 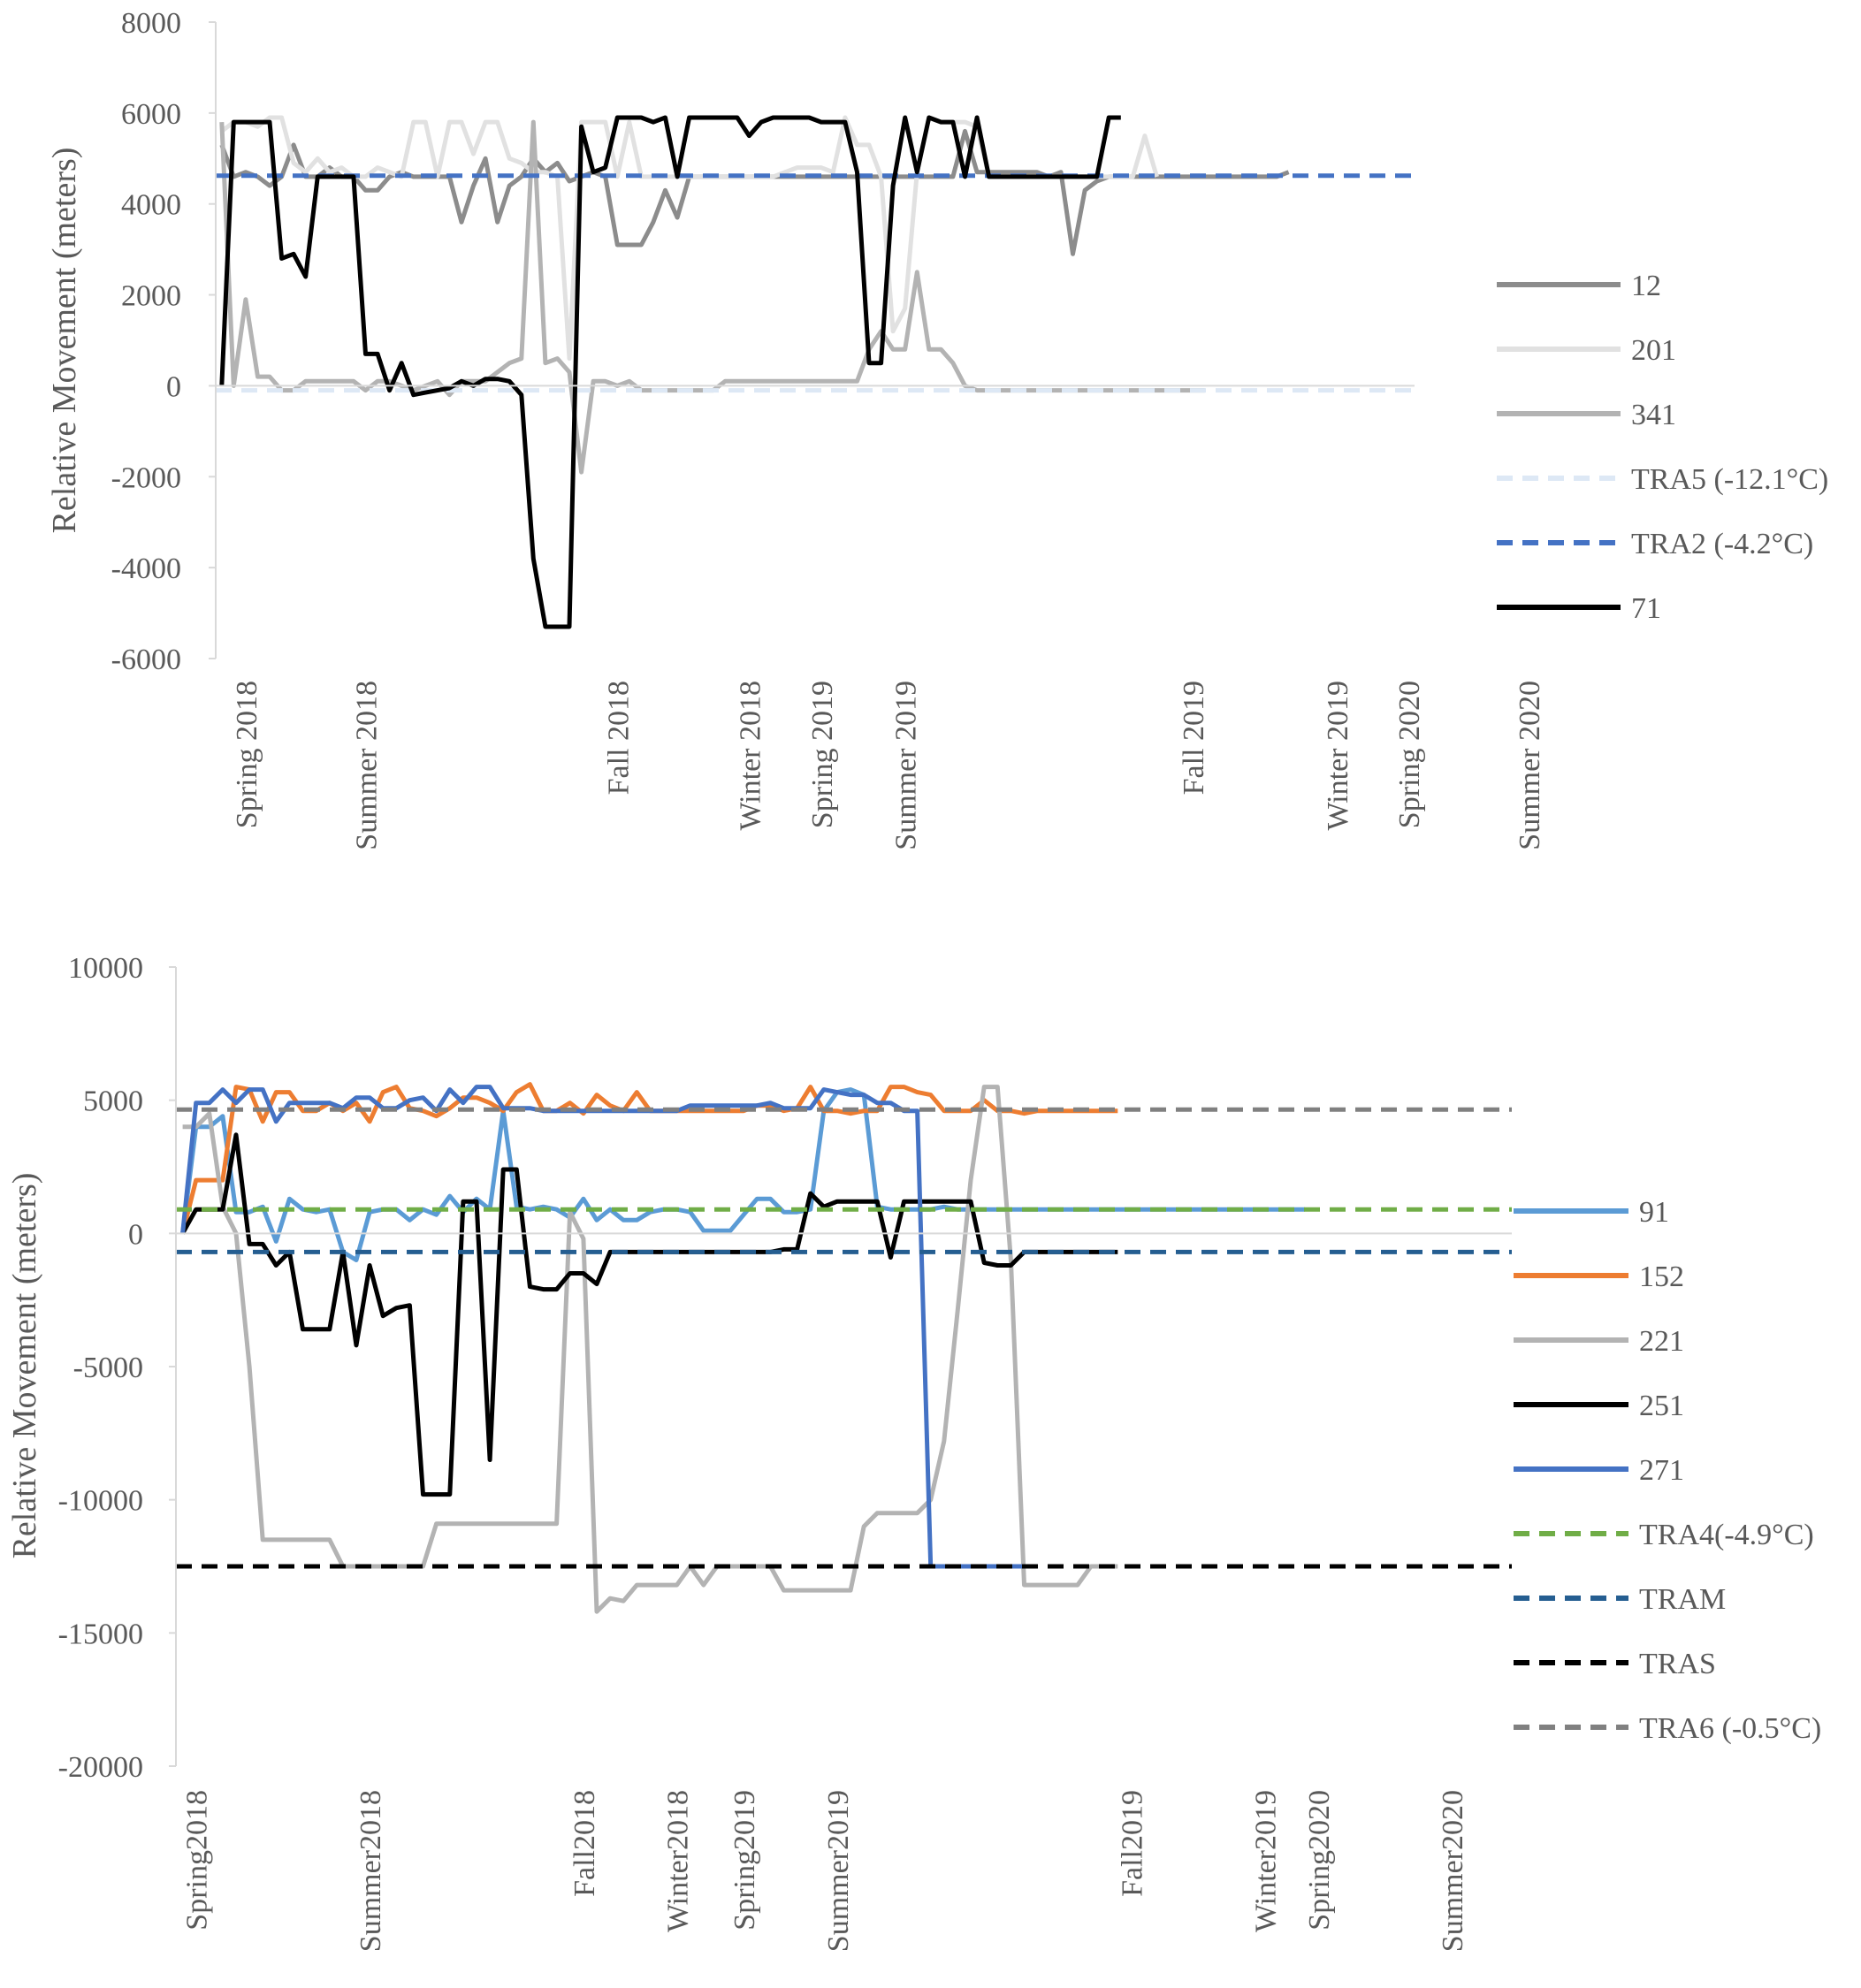 What do you see at coordinates (151, 23) in the screenshot?
I see `y-tick-label: 8000` at bounding box center [151, 23].